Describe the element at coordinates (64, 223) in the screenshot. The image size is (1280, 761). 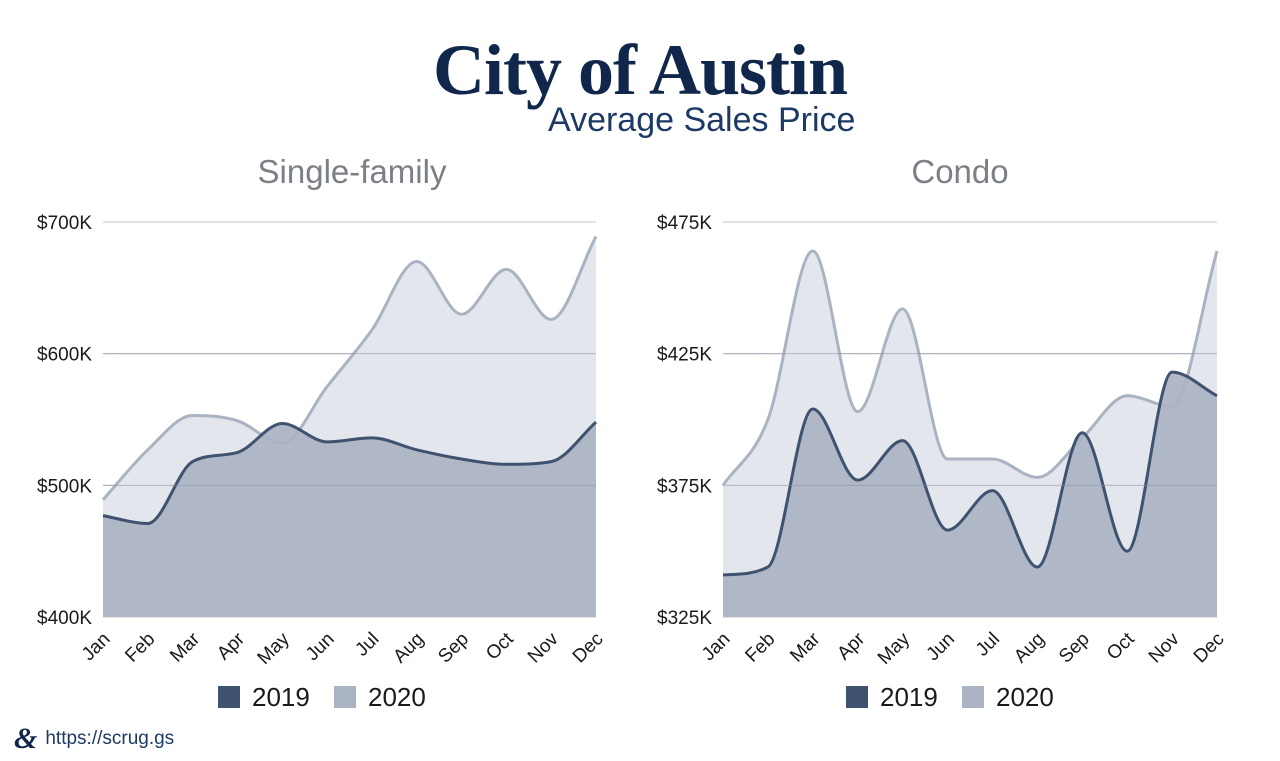
I see `y-tick-label: $700K` at that location.